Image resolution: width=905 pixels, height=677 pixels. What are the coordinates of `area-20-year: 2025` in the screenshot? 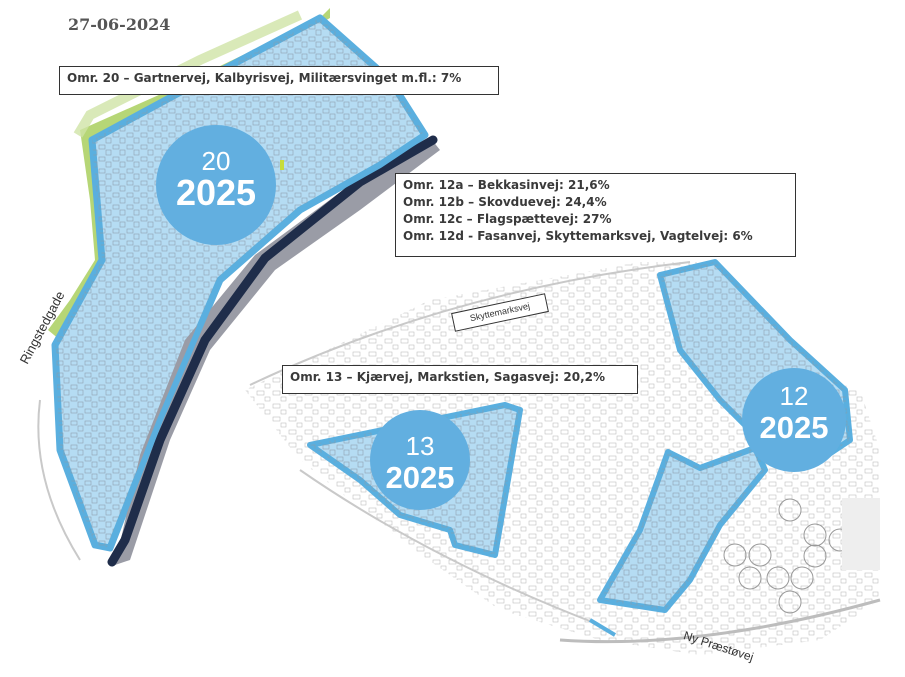 It's located at (216, 192).